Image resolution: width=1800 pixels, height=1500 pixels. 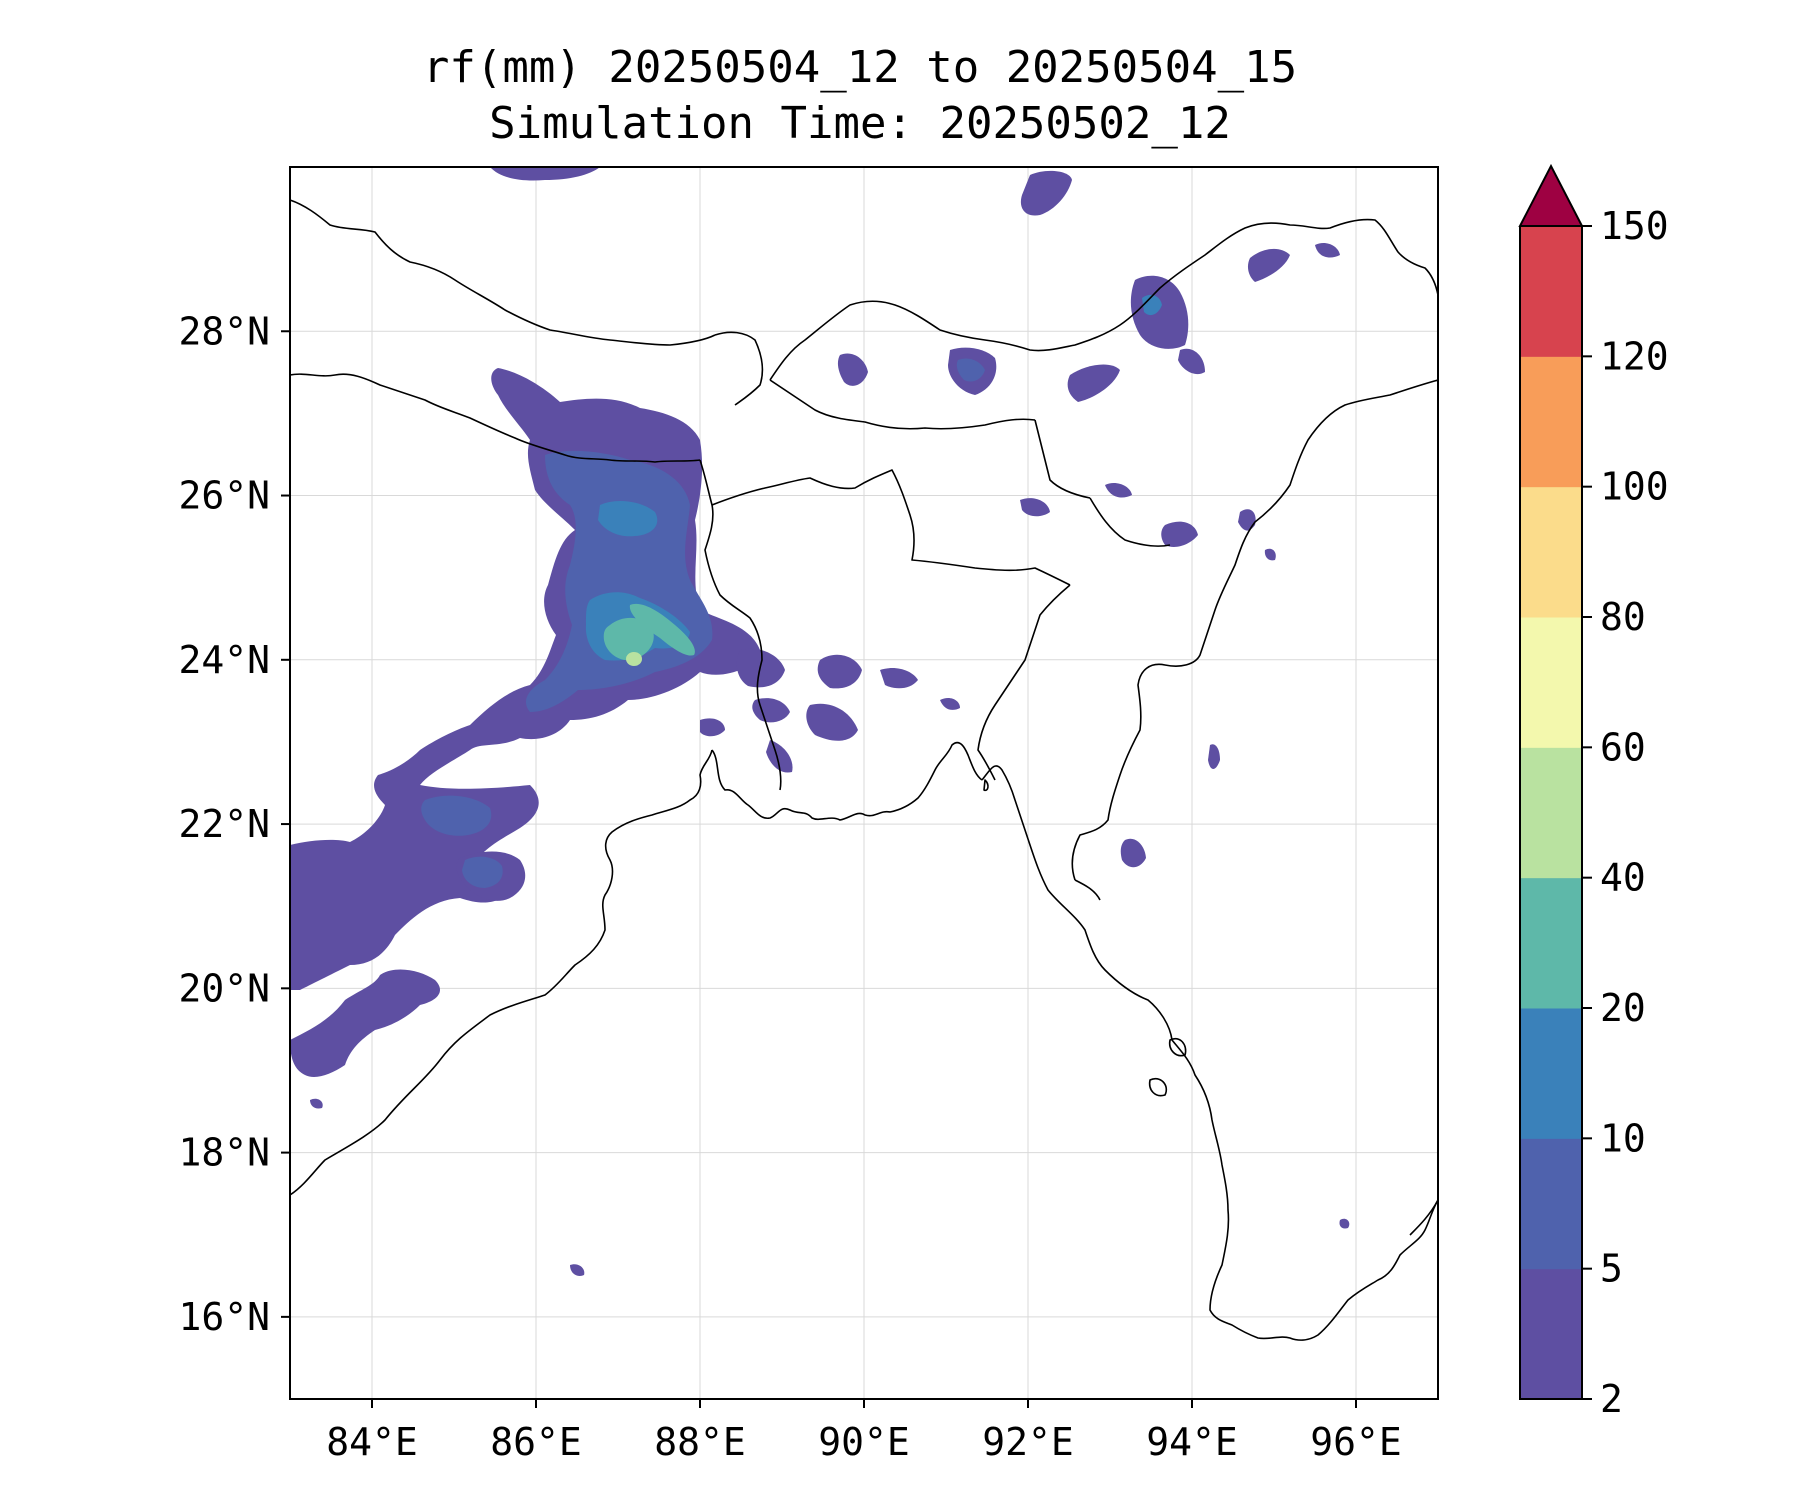 What do you see at coordinates (503, 272) in the screenshot?
I see `border-nepal-north` at bounding box center [503, 272].